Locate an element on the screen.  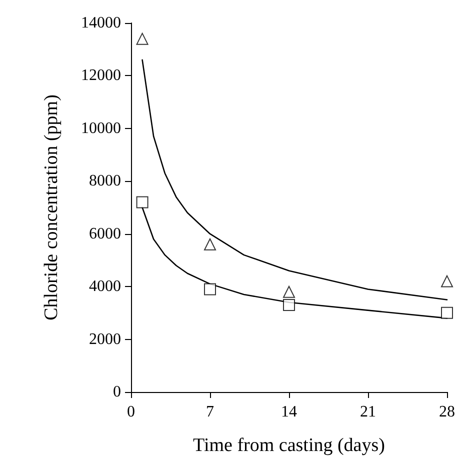
y-tick-label: 6000 is located at coordinates (105, 233).